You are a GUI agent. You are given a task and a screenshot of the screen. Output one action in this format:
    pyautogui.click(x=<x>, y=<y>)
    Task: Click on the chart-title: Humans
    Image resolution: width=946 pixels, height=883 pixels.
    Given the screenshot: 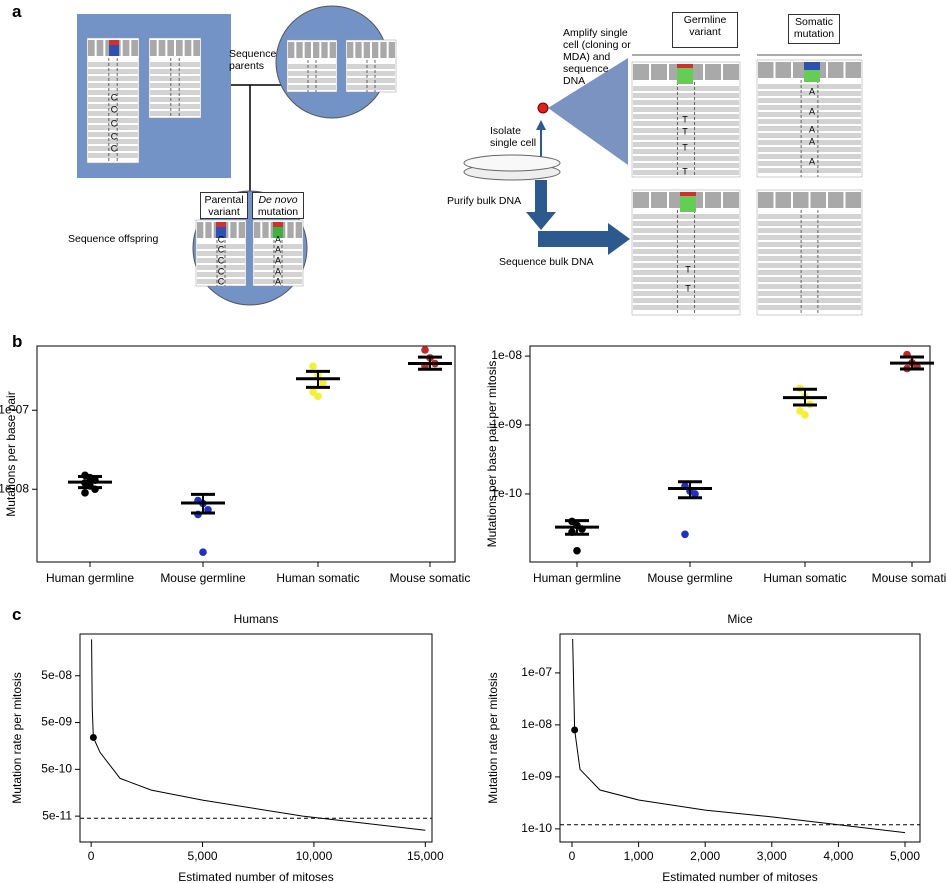 What is the action you would take?
    pyautogui.click(x=256, y=619)
    